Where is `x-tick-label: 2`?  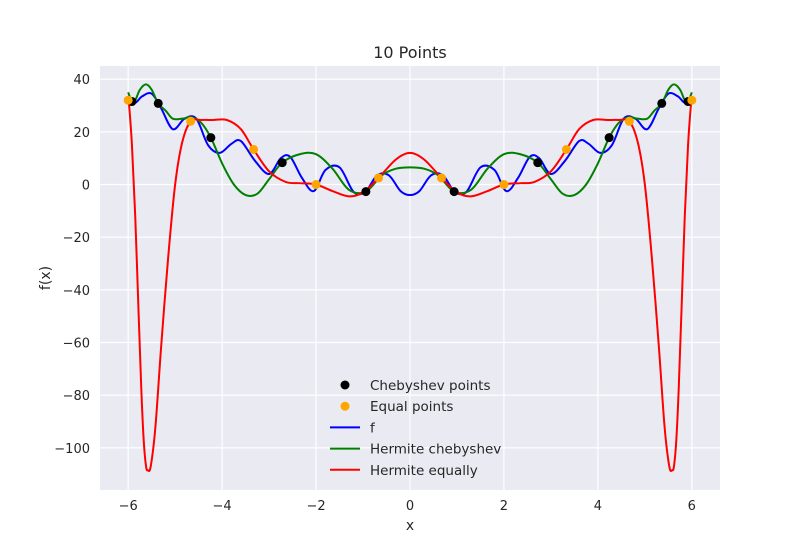 x-tick-label: 2 is located at coordinates (504, 506).